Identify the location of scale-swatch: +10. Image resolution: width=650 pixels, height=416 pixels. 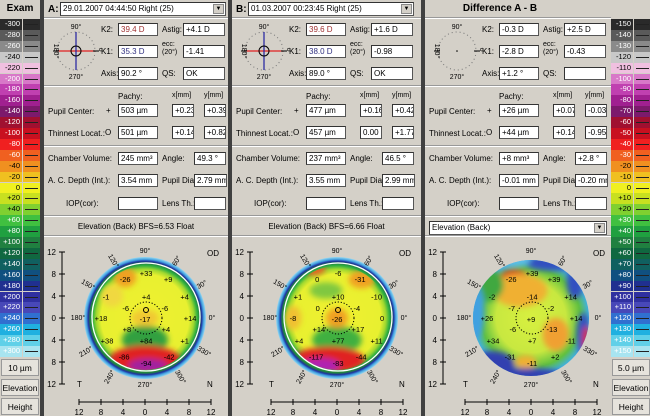
(622, 199).